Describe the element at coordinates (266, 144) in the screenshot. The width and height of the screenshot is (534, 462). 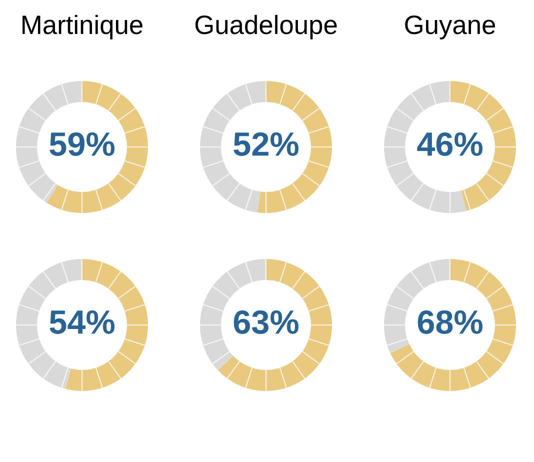
I see `text: 52%` at that location.